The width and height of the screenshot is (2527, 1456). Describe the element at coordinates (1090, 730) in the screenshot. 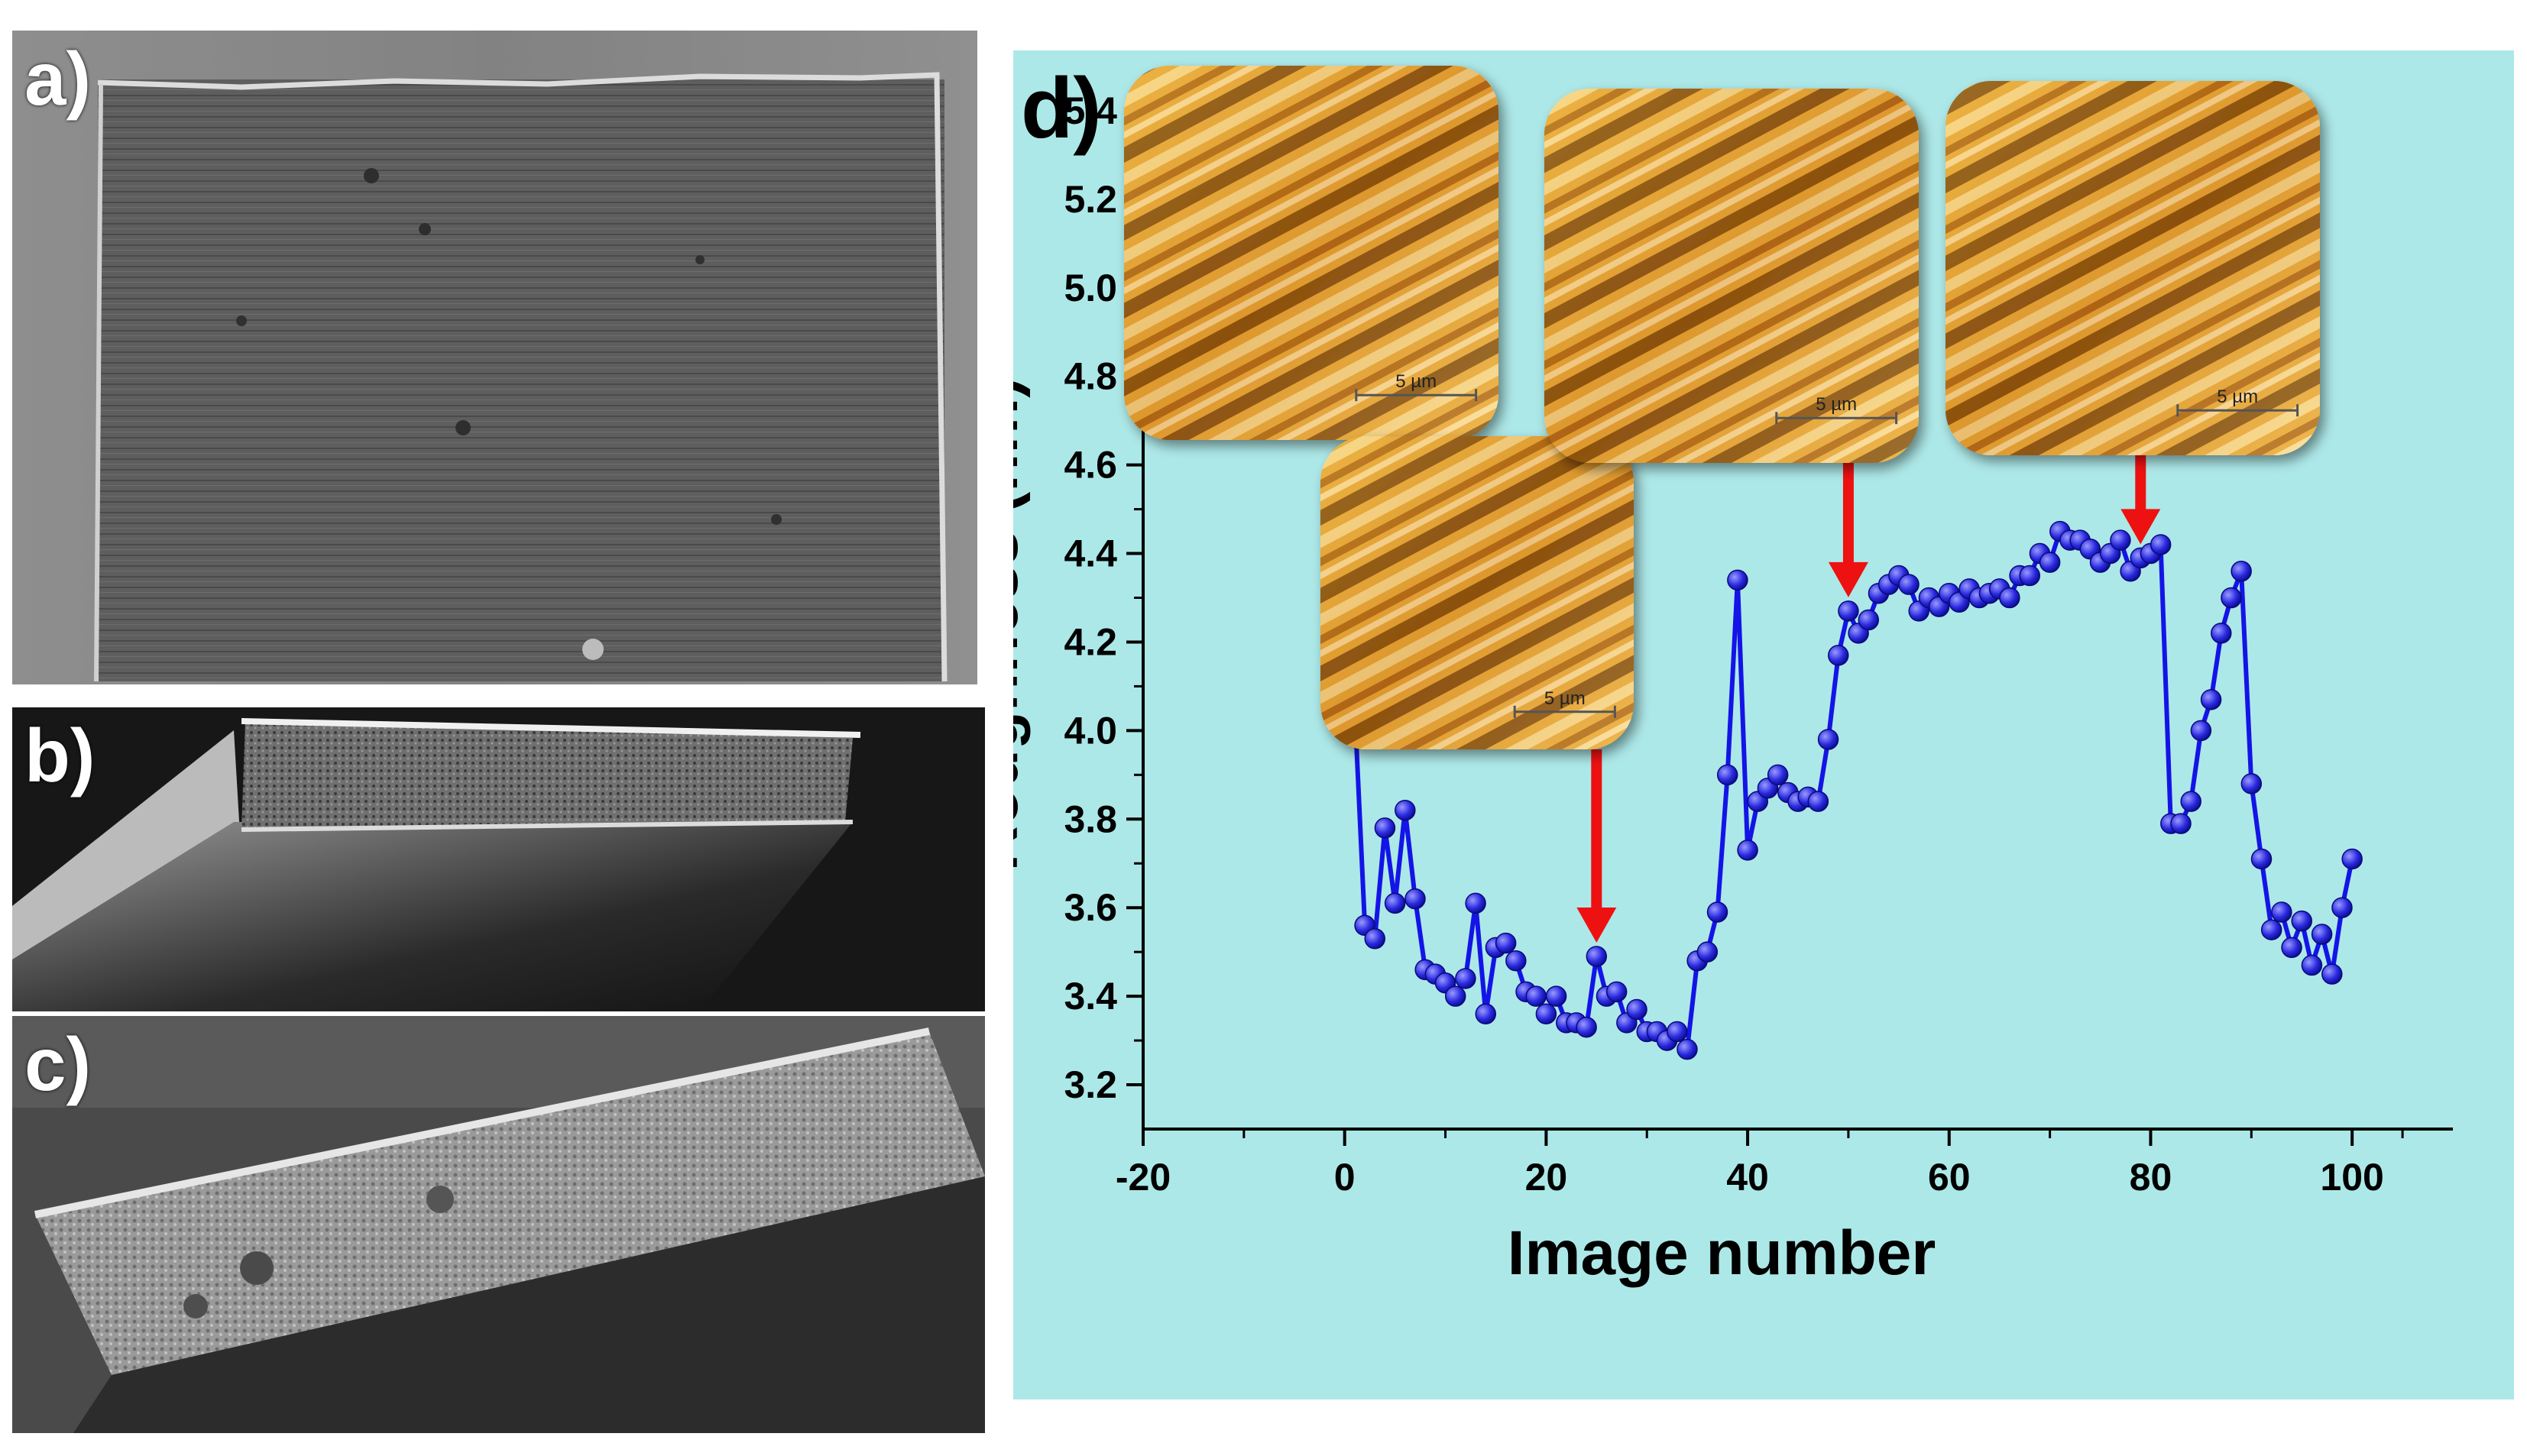

I see `y-tick-label: 4.0` at that location.